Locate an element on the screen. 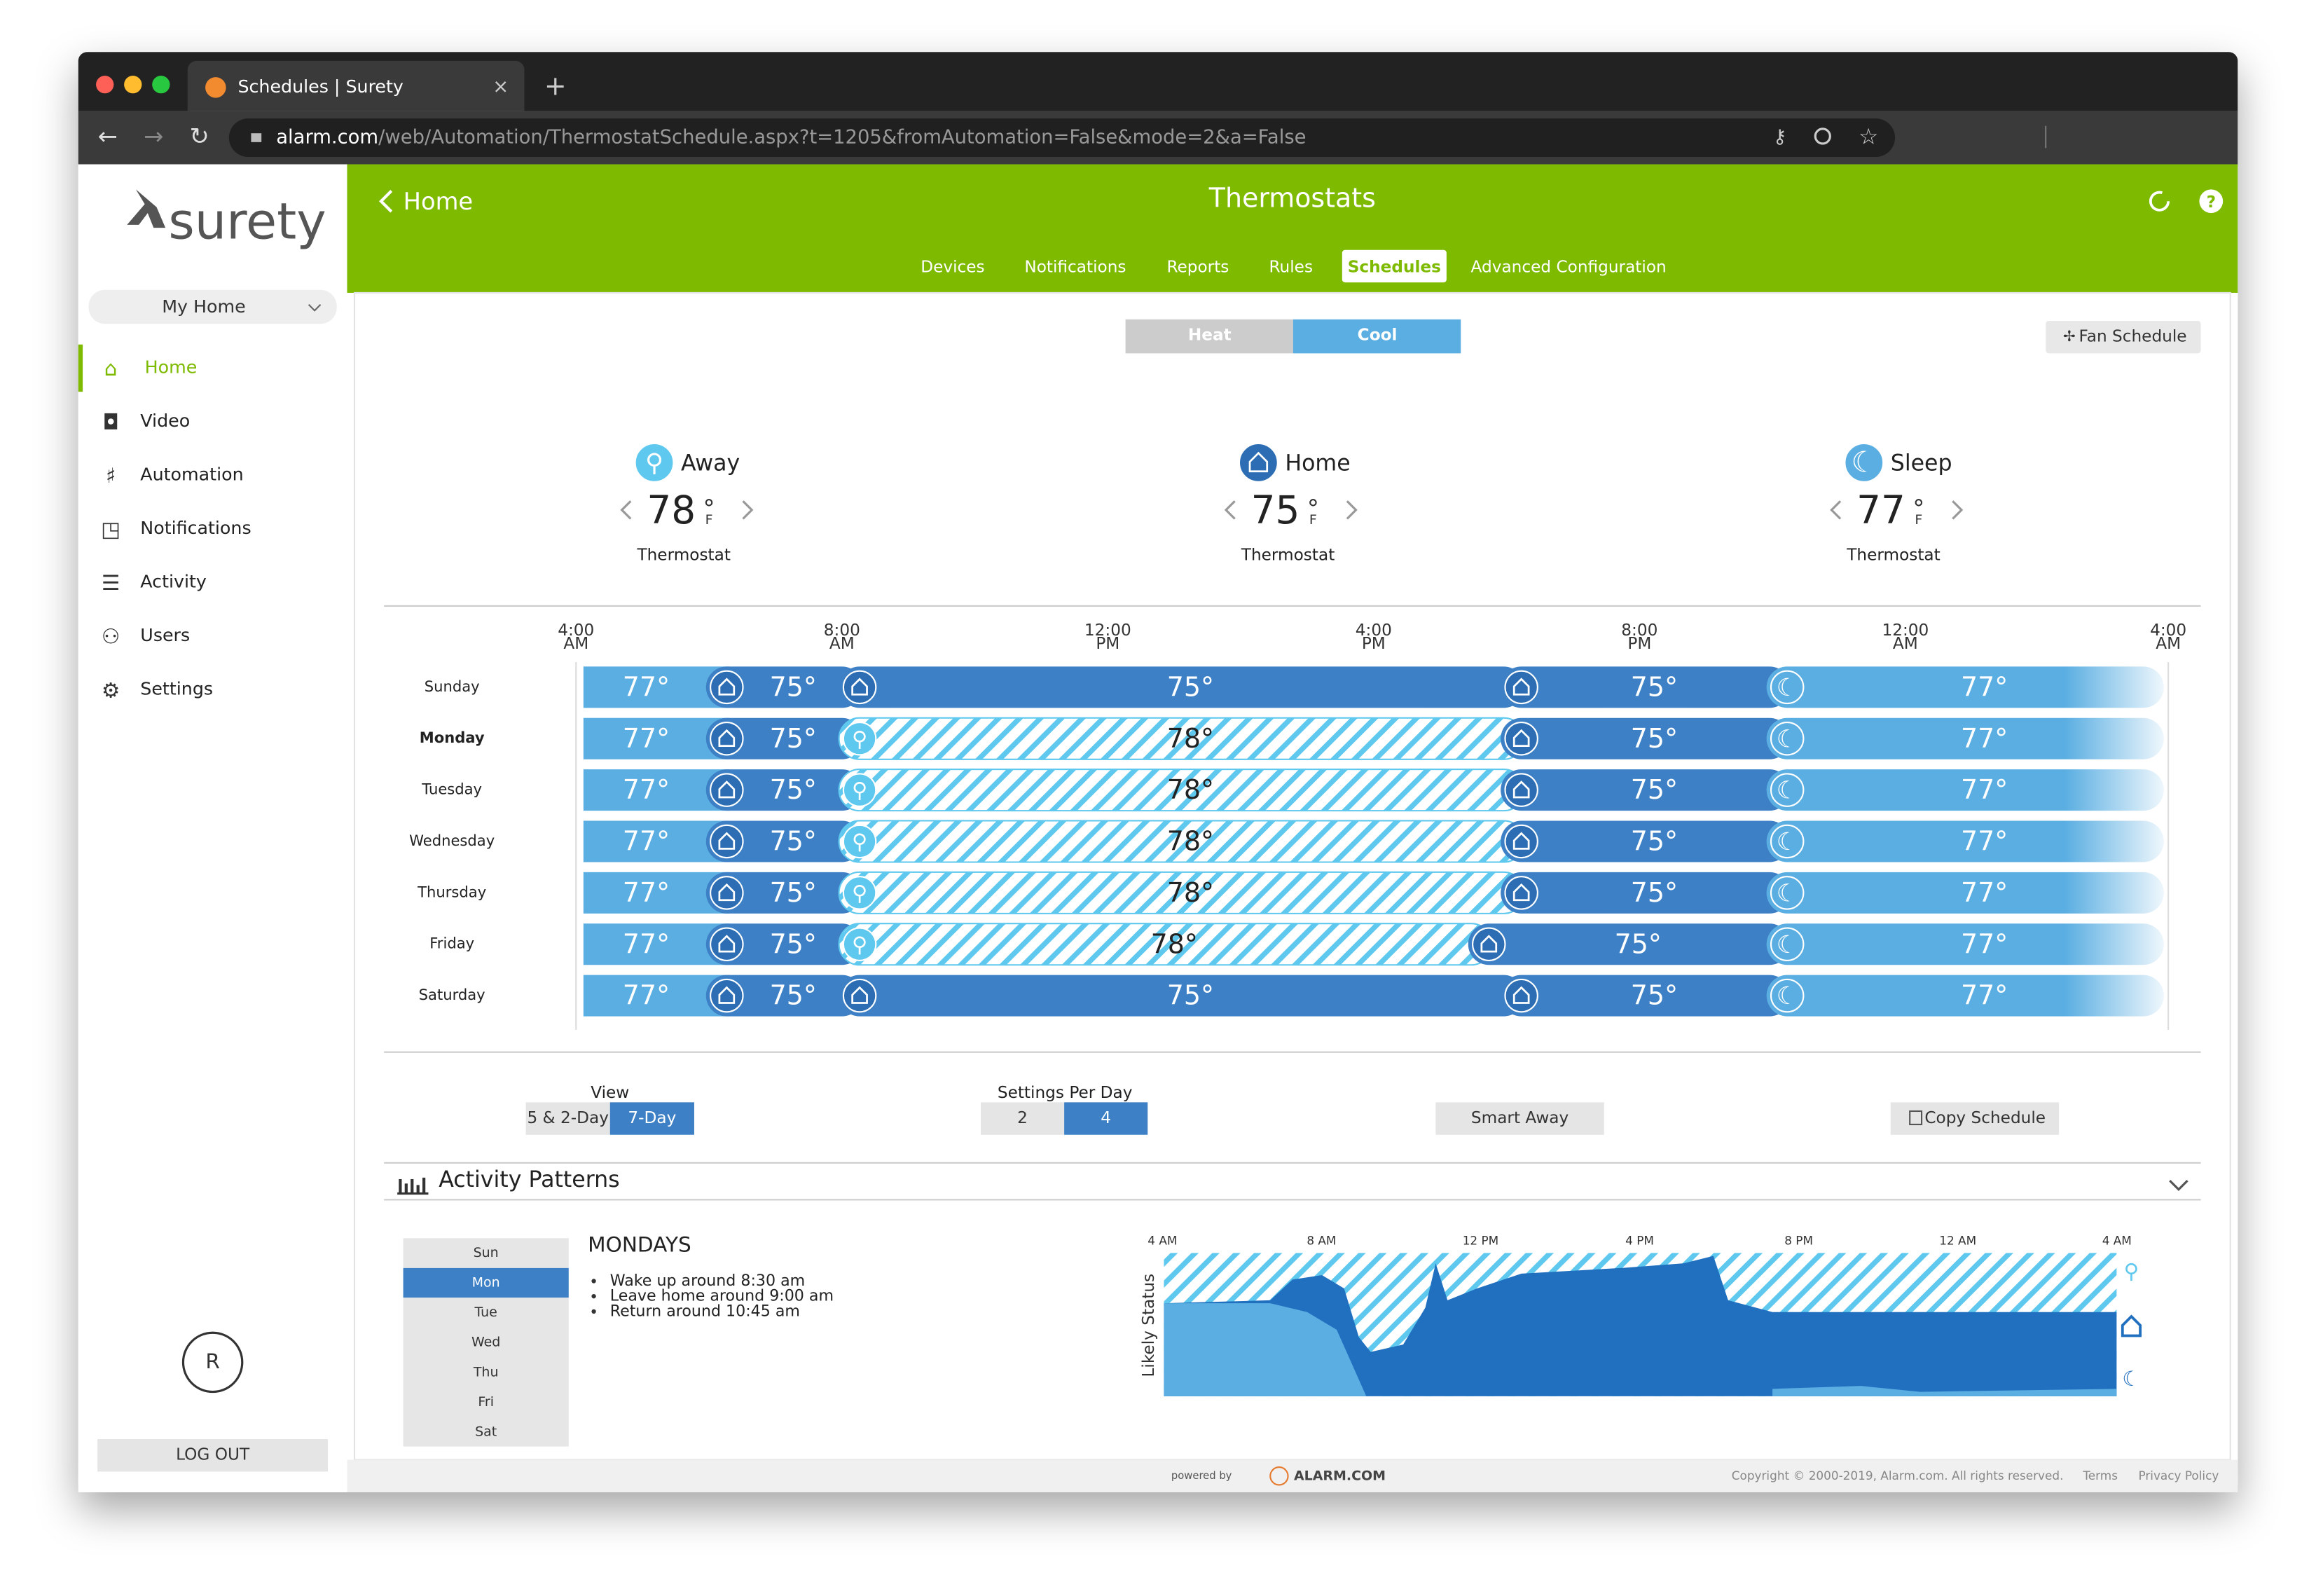  activity-day: Wed is located at coordinates (485, 1342).